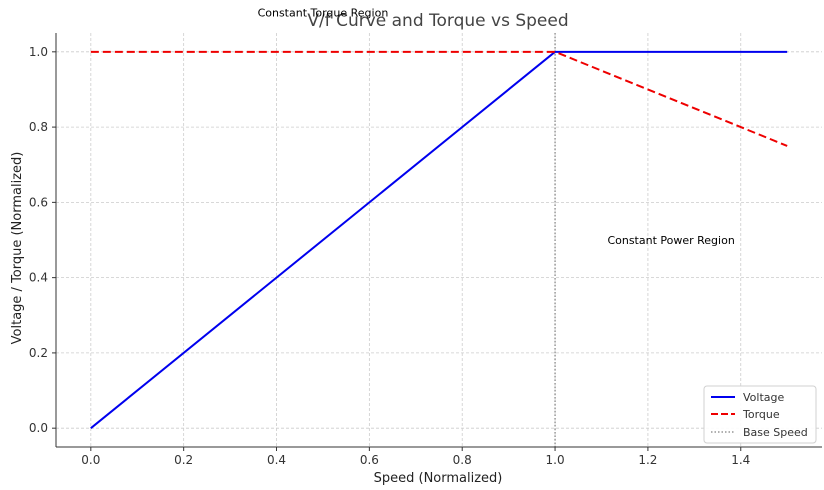  What do you see at coordinates (90, 460) in the screenshot?
I see `x-tick-label-0: 0.0` at bounding box center [90, 460].